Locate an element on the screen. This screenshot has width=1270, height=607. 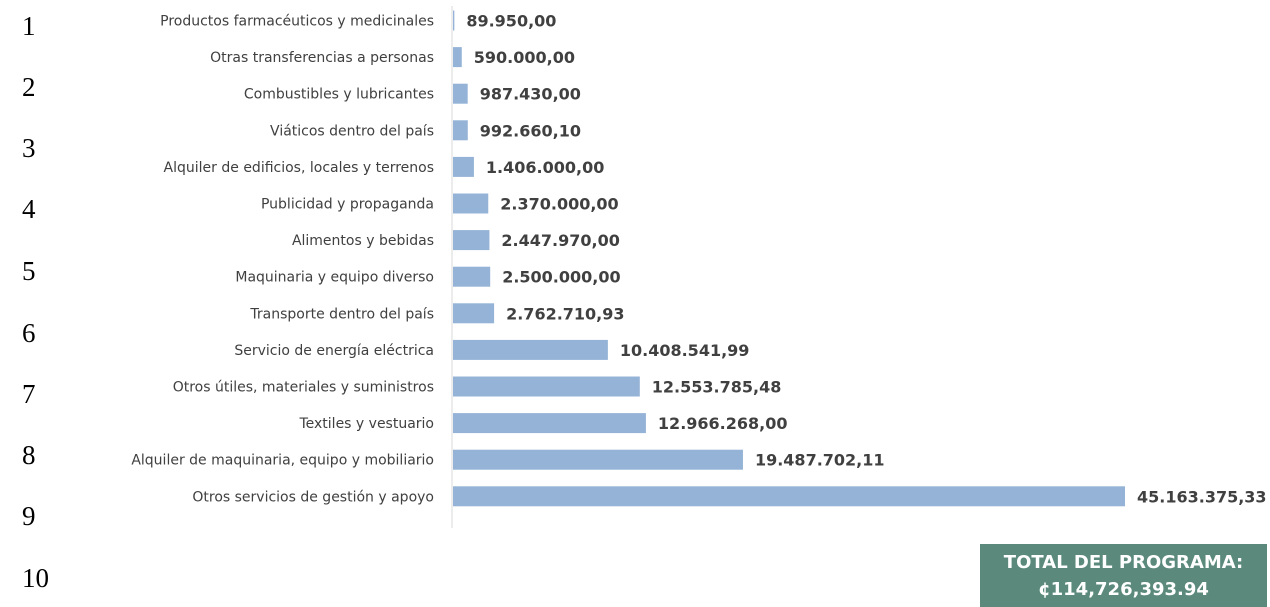
line-number: 3 is located at coordinates (29, 148).